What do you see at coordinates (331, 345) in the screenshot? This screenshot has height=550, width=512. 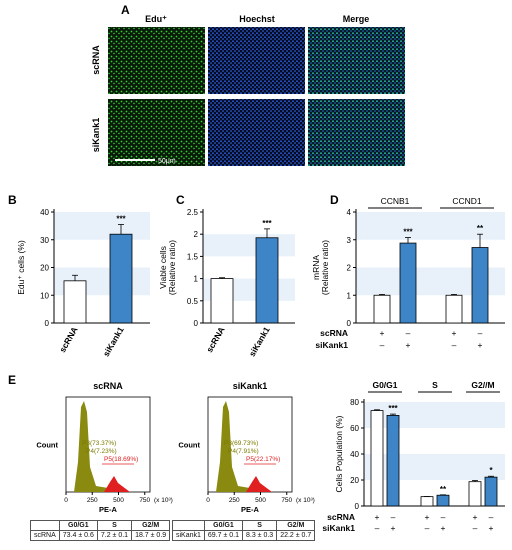 I see `treatment-row-label: siKank1` at bounding box center [331, 345].